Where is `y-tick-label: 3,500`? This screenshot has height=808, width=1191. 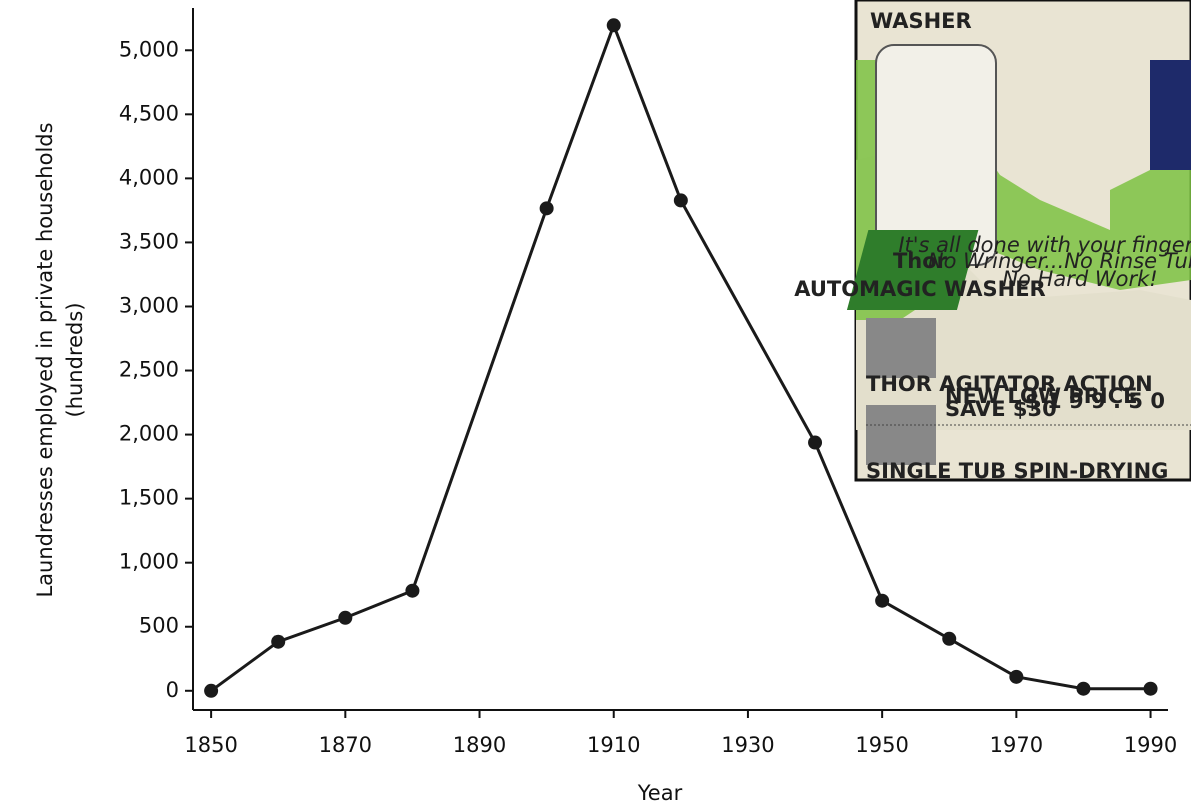 y-tick-label: 3,500 is located at coordinates (149, 241).